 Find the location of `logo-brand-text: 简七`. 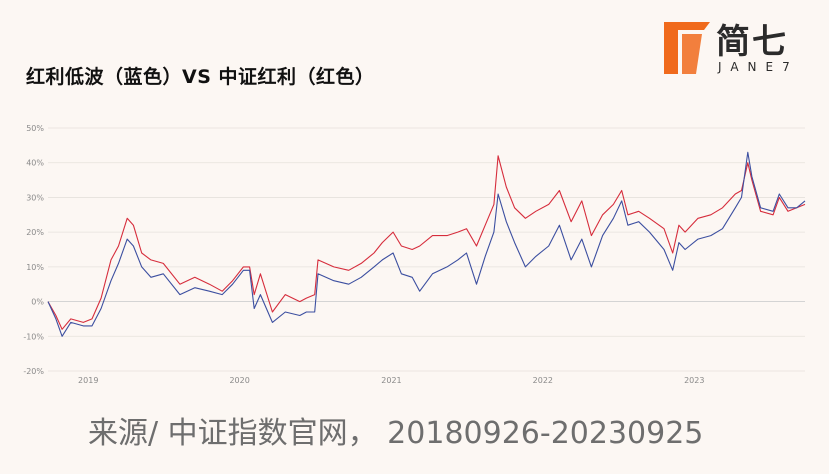

logo-brand-text: 简七 is located at coordinates (752, 42).